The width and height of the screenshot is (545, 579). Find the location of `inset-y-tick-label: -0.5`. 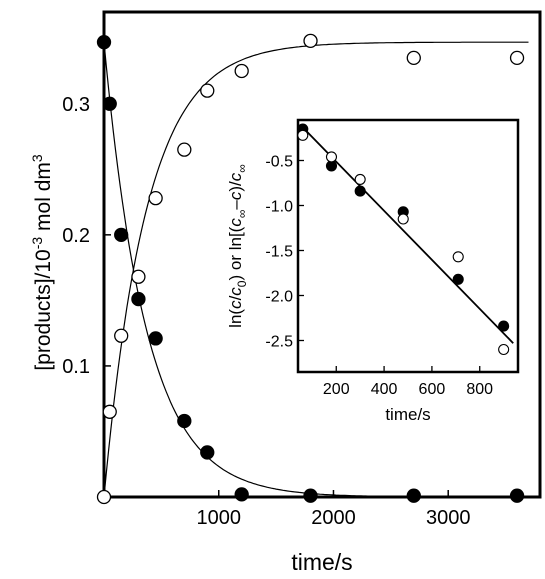

inset-y-tick-label: -0.5 is located at coordinates (279, 162).